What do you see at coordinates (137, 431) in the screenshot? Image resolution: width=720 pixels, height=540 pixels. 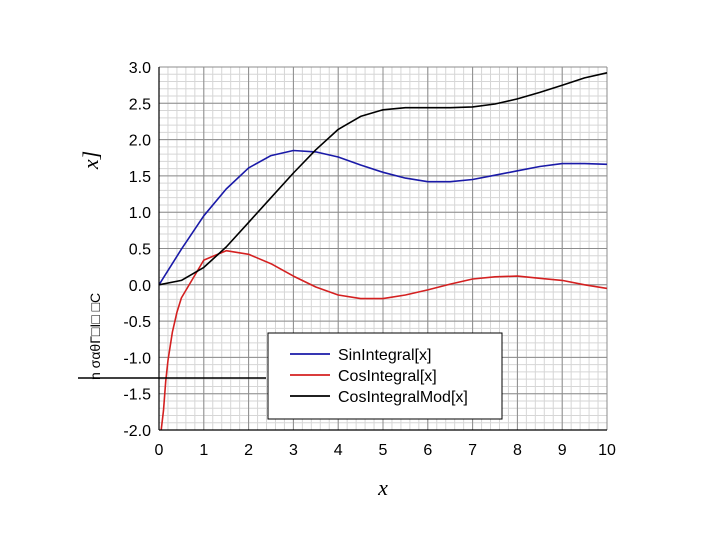 I see `y-tick-label: -2.0` at bounding box center [137, 431].